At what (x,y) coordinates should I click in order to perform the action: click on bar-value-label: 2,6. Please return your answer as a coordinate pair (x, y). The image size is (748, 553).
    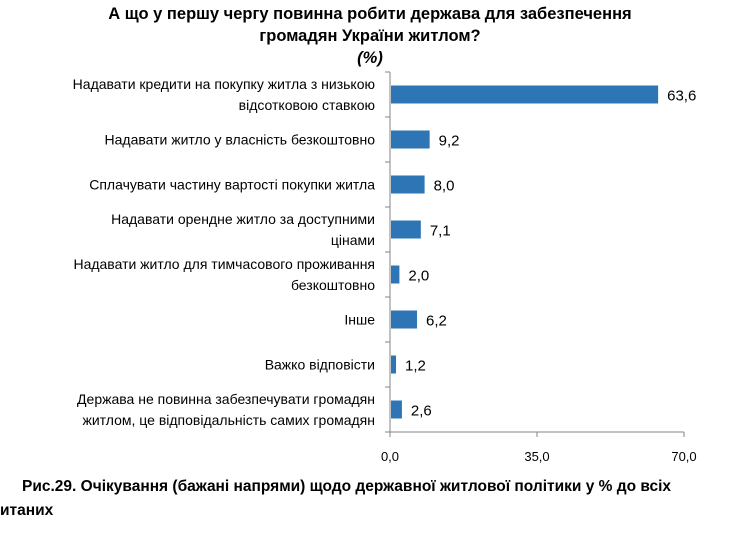
    Looking at the image, I should click on (421, 411).